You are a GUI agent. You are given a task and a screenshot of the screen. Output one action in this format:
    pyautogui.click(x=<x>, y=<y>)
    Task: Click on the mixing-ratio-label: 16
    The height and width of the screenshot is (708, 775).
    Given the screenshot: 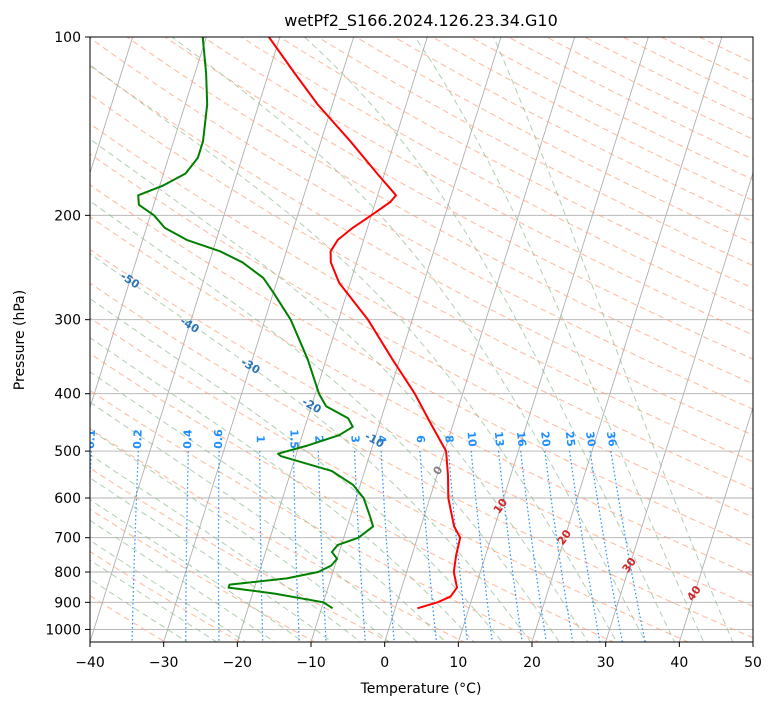 What is the action you would take?
    pyautogui.click(x=521, y=439)
    